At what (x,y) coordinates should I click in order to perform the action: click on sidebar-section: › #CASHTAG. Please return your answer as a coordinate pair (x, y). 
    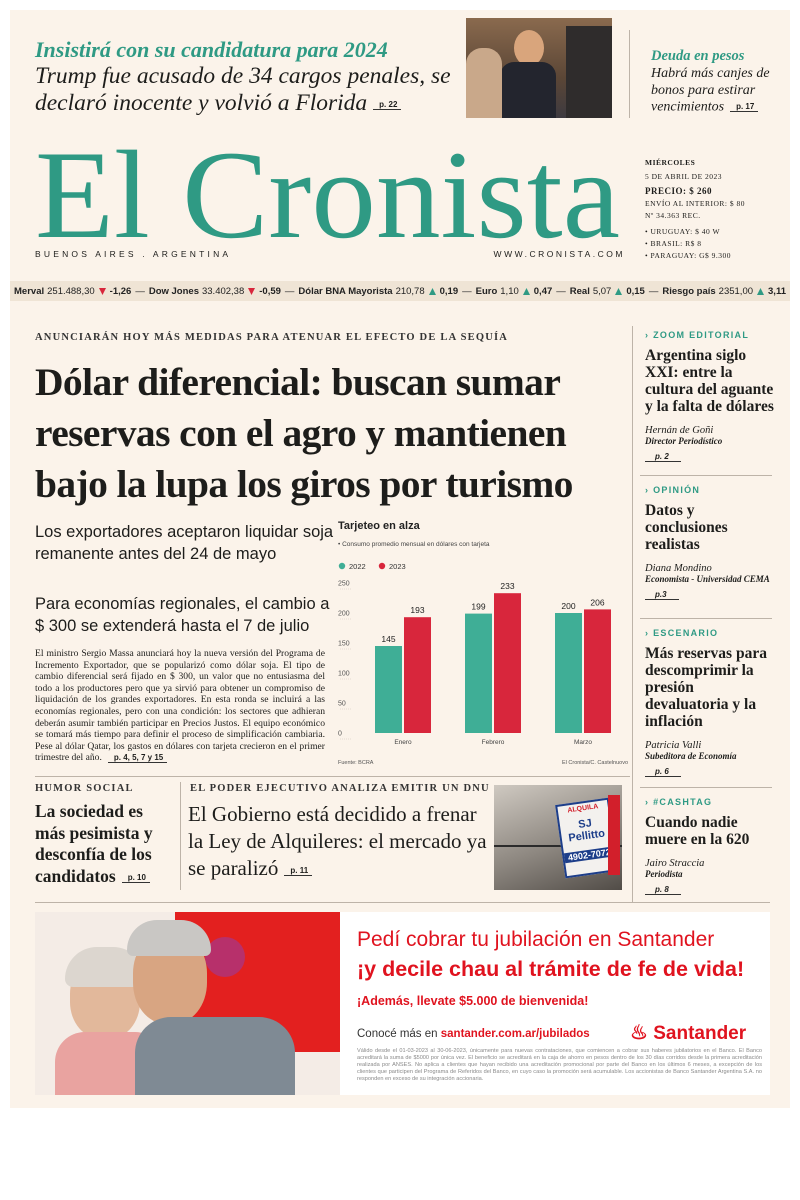
    Looking at the image, I should click on (710, 802).